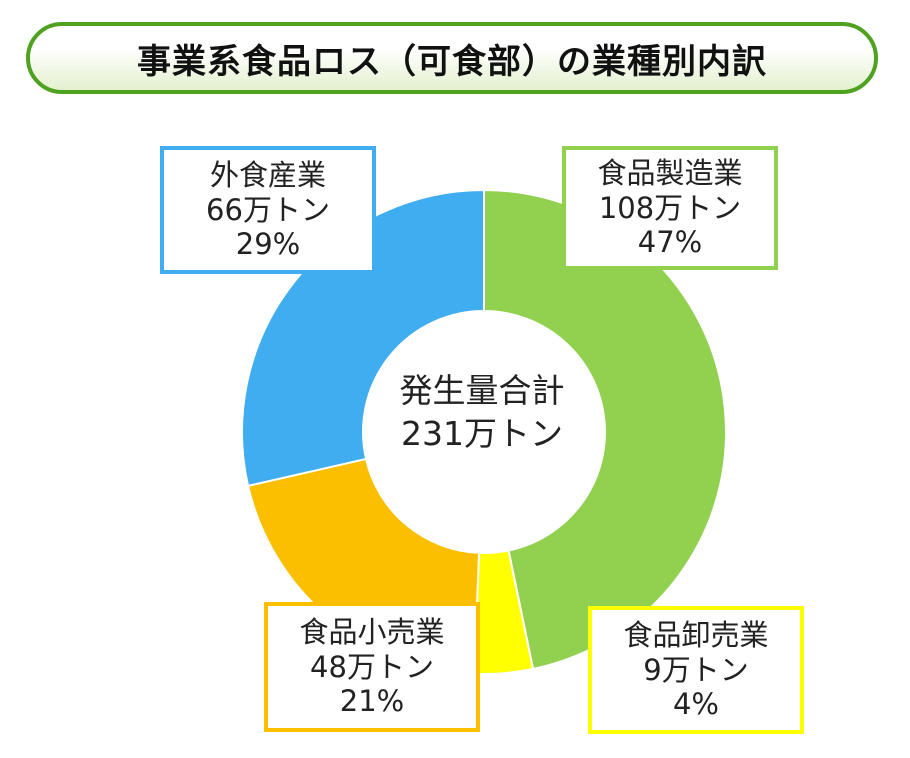 The width and height of the screenshot is (910, 758). Describe the element at coordinates (670, 242) in the screenshot. I see `slice-percent: 47%` at that location.